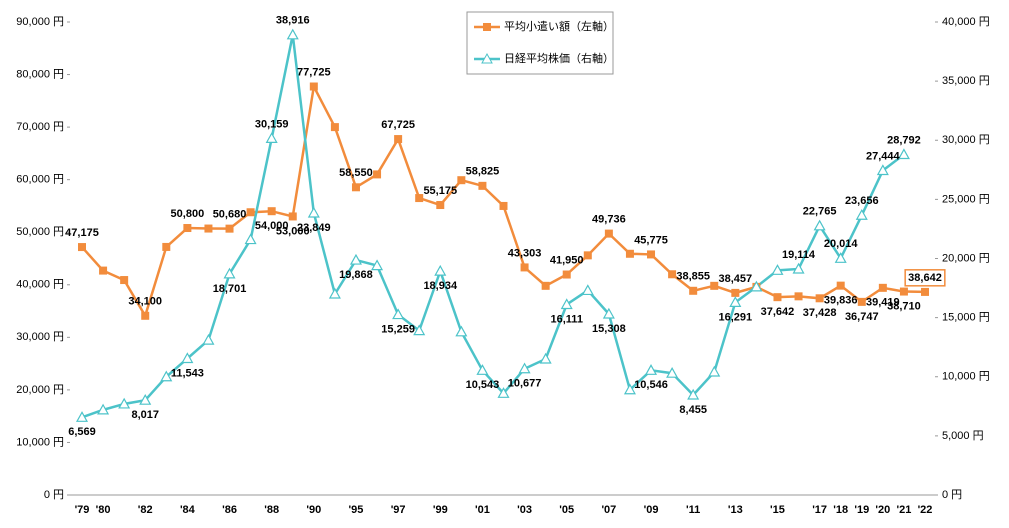 This screenshot has height=528, width=1009. What do you see at coordinates (735, 279) in the screenshot?
I see `data-label: 38,457` at bounding box center [735, 279].